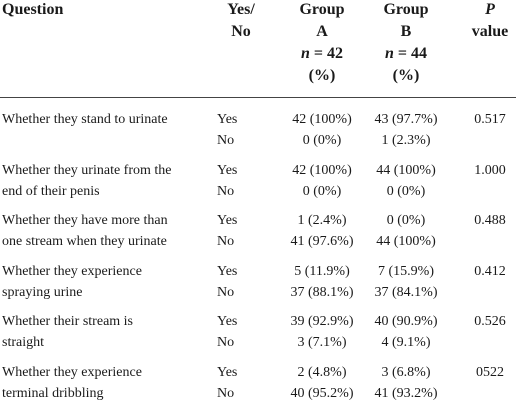  I want to click on header-rule, so click(258, 97).